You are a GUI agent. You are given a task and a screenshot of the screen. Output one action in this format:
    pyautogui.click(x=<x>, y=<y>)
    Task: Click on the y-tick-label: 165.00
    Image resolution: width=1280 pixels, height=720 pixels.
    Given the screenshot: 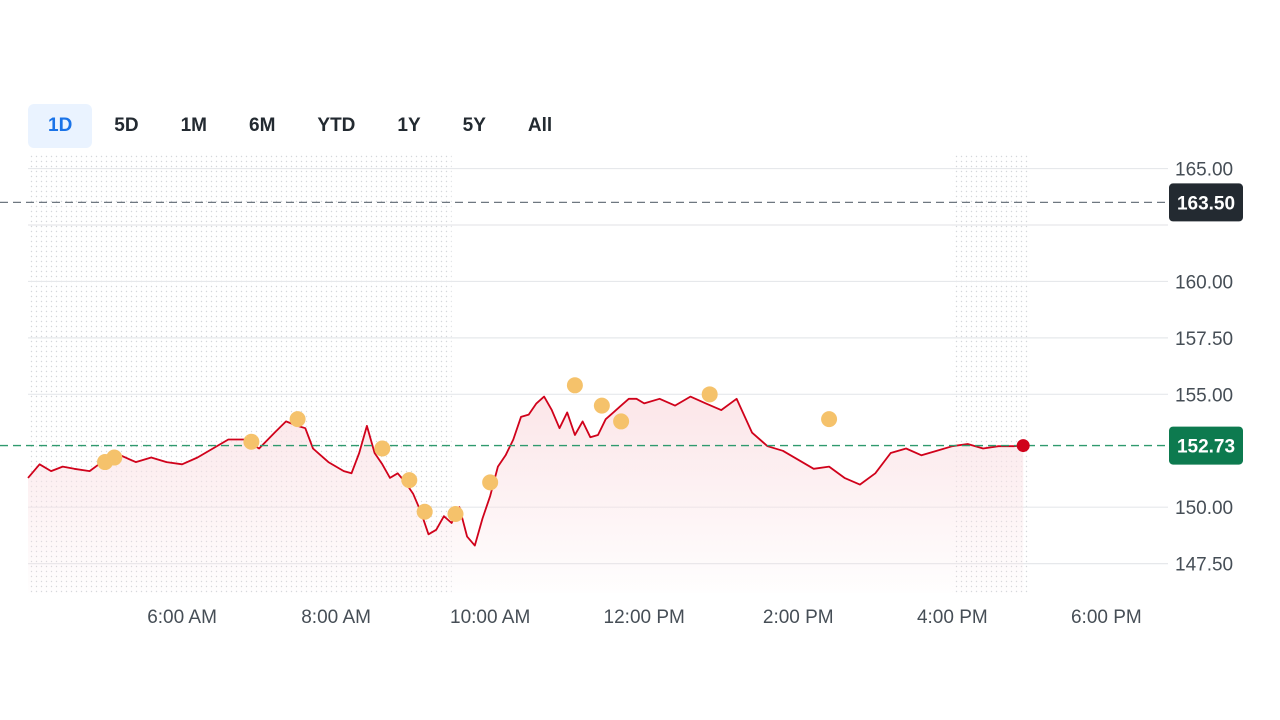 What is the action you would take?
    pyautogui.click(x=1204, y=170)
    